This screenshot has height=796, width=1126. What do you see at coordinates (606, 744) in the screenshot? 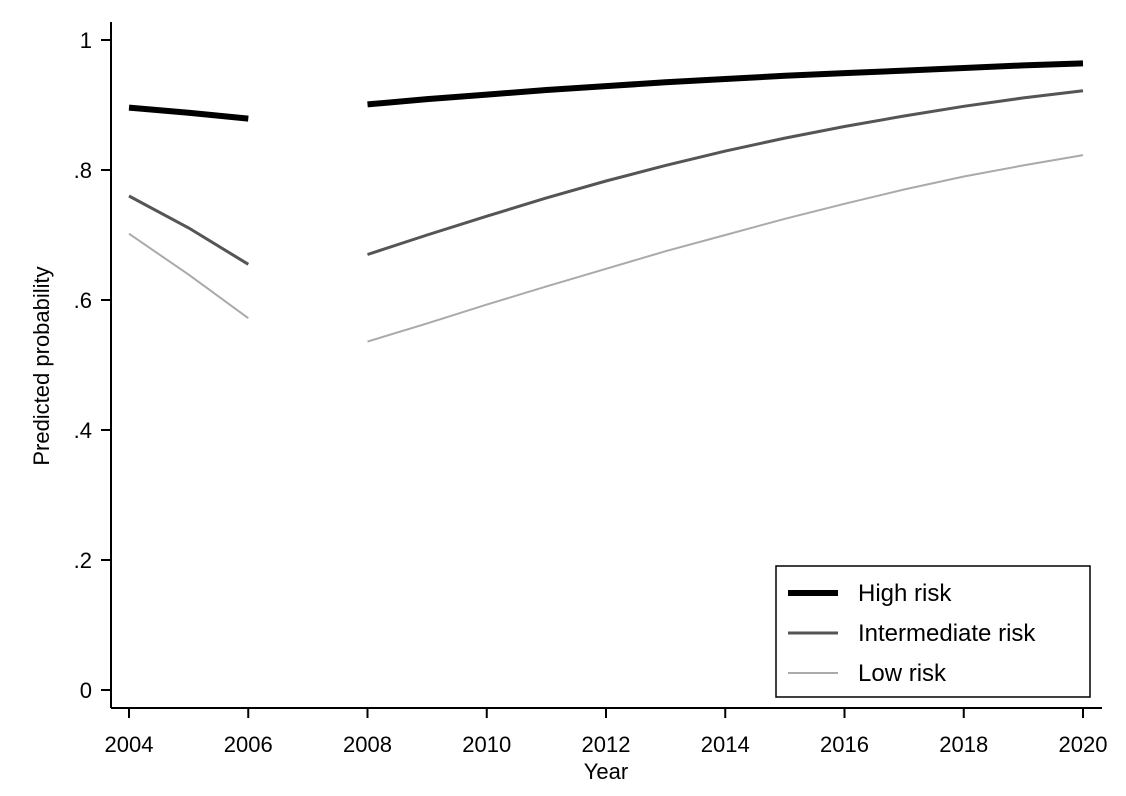
I see `x-tick-label: 2012` at bounding box center [606, 744].